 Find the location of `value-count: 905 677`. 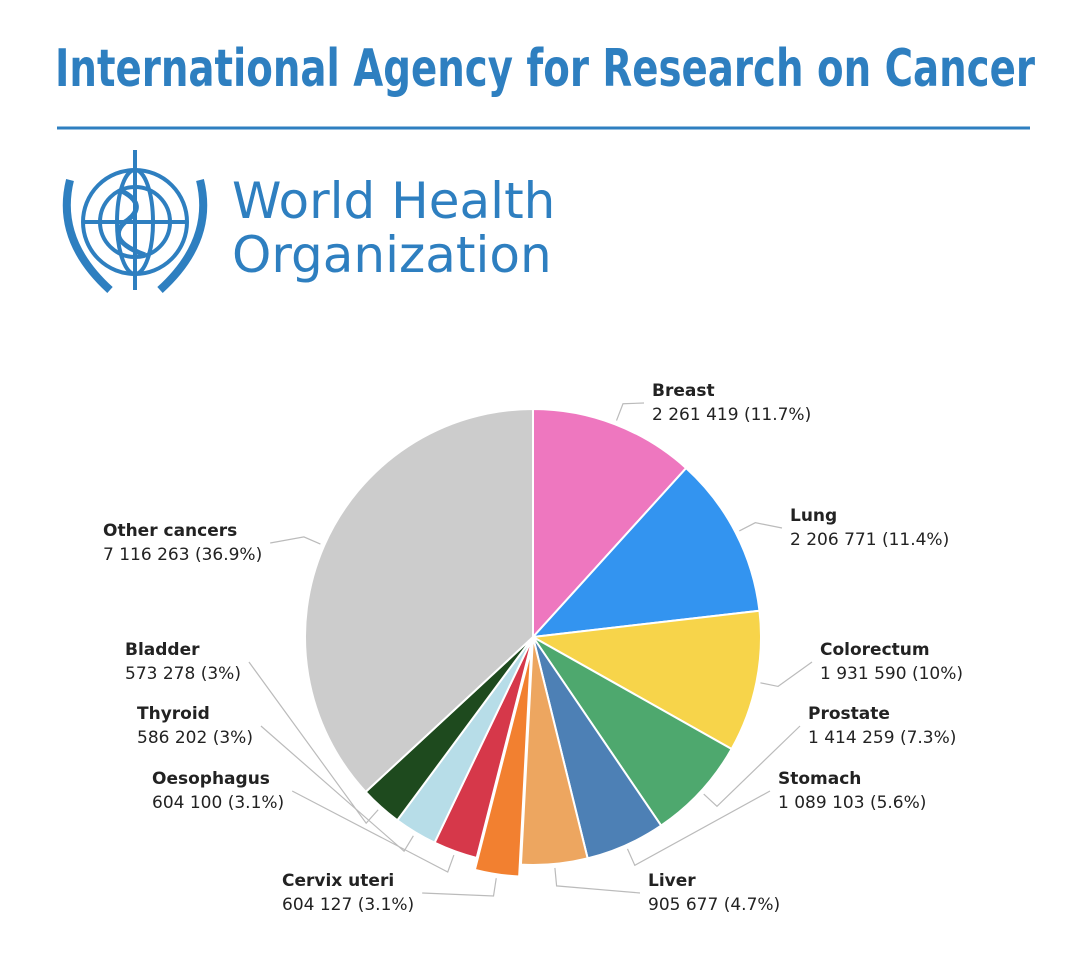

value-count: 905 677 is located at coordinates (683, 905).